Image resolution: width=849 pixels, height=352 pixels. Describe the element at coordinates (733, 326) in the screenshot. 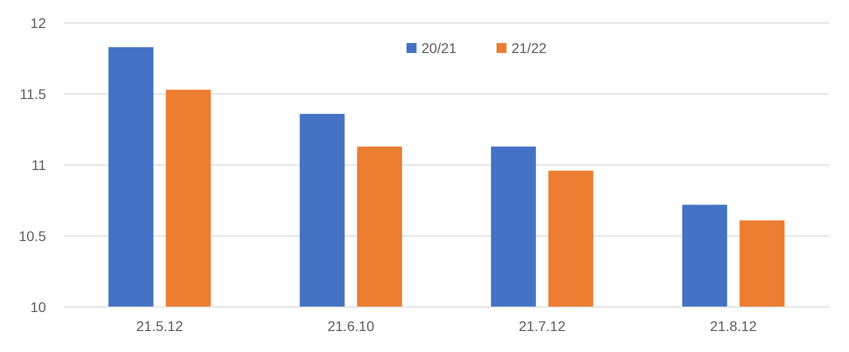

I see `x-tick-label: 21.8.12` at that location.